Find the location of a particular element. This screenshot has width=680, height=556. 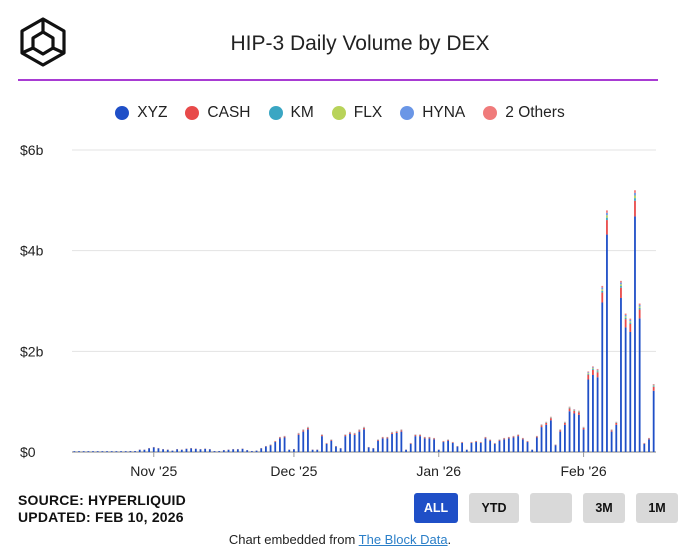

y-tick-label: $6b is located at coordinates (32, 150).